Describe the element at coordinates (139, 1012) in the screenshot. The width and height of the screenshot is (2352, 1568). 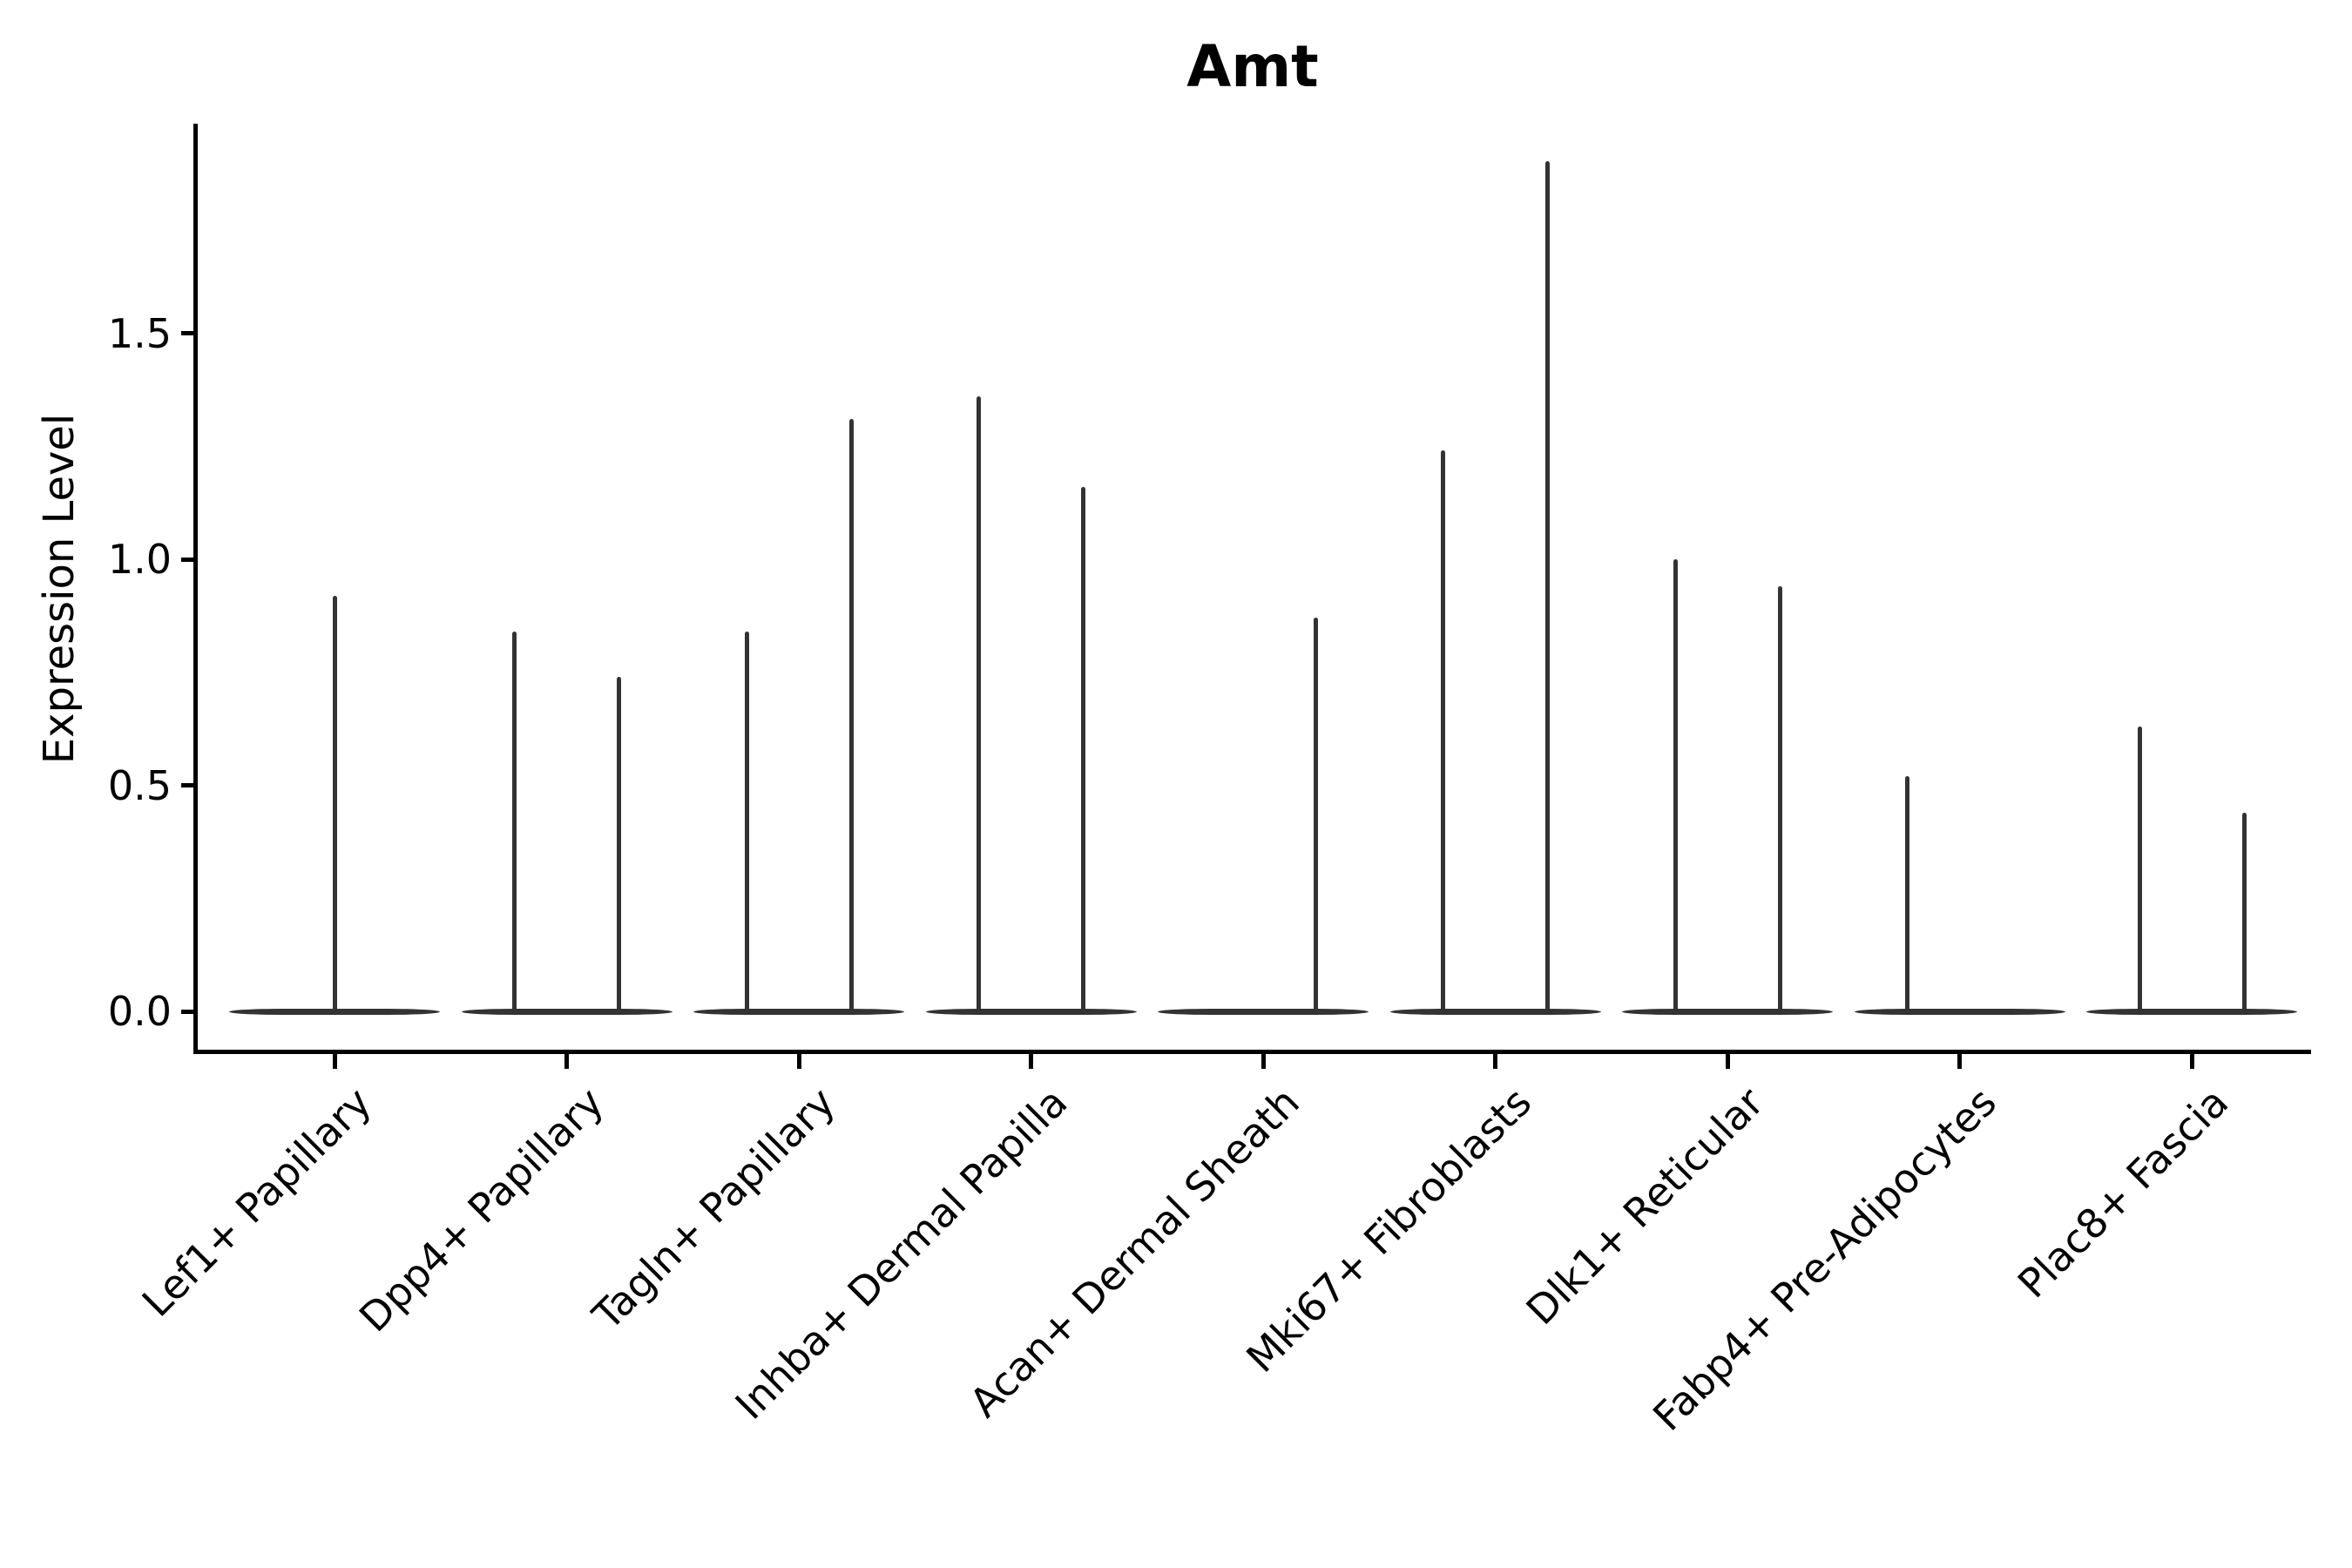
I see `y-tick-label: 0.0` at that location.